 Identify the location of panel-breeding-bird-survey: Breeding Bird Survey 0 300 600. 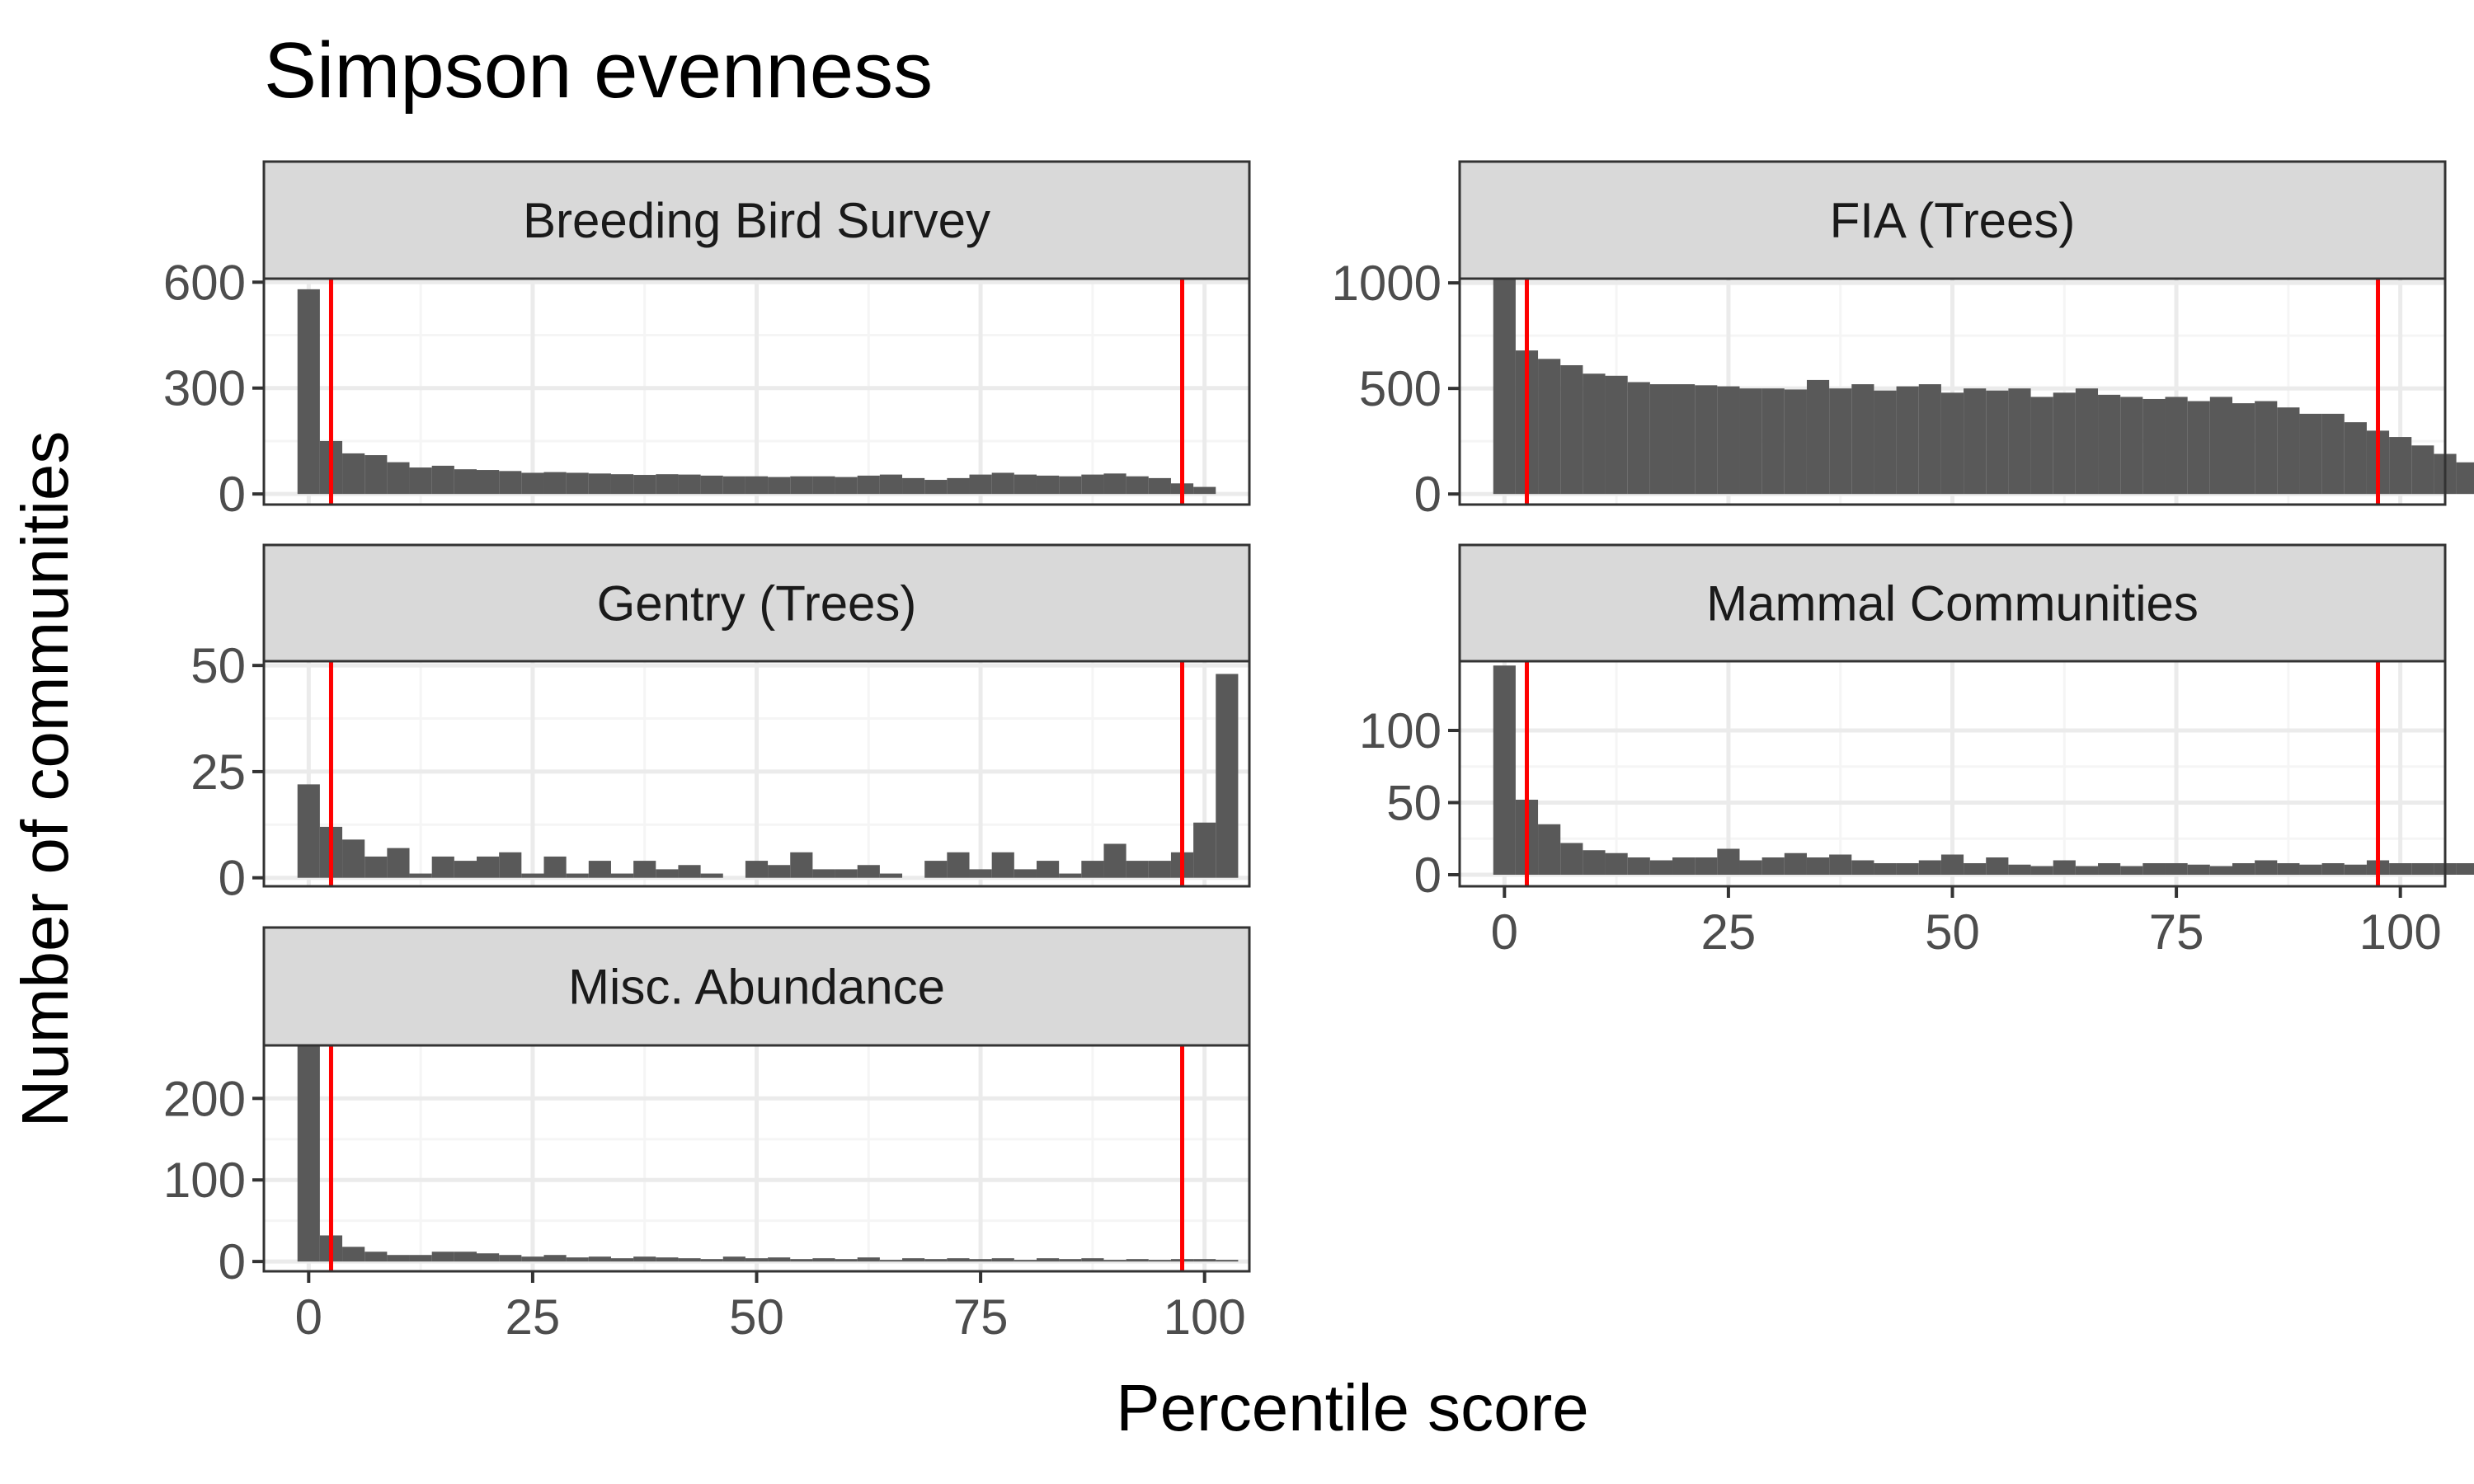
(707, 341).